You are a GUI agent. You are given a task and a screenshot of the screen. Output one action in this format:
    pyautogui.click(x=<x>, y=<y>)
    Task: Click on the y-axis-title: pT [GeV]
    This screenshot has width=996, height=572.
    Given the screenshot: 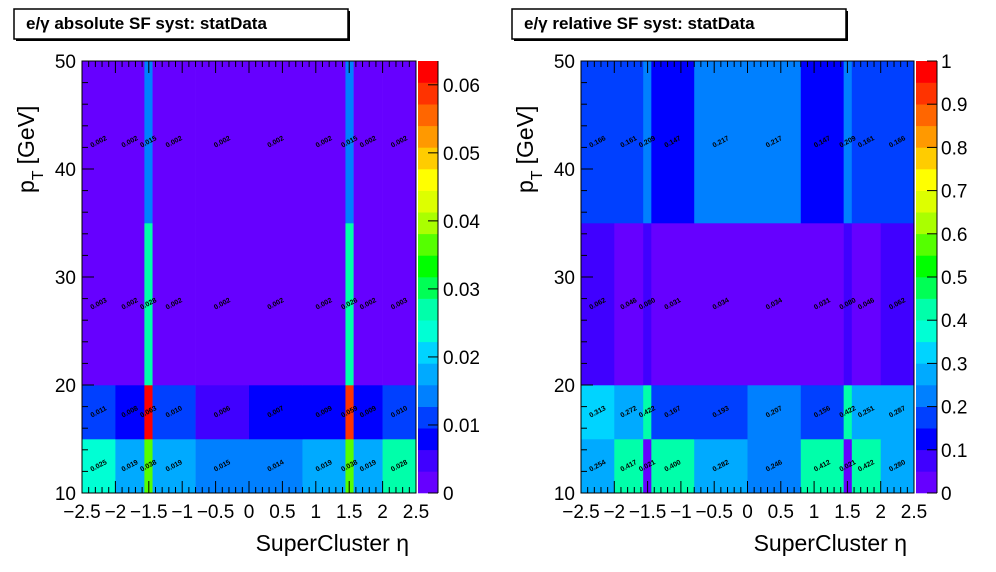 What is the action you would take?
    pyautogui.click(x=529, y=149)
    